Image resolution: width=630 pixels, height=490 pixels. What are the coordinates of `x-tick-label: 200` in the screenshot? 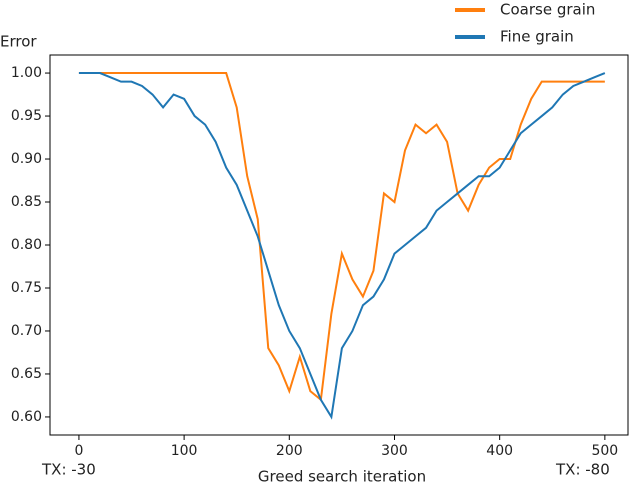 It's located at (289, 451).